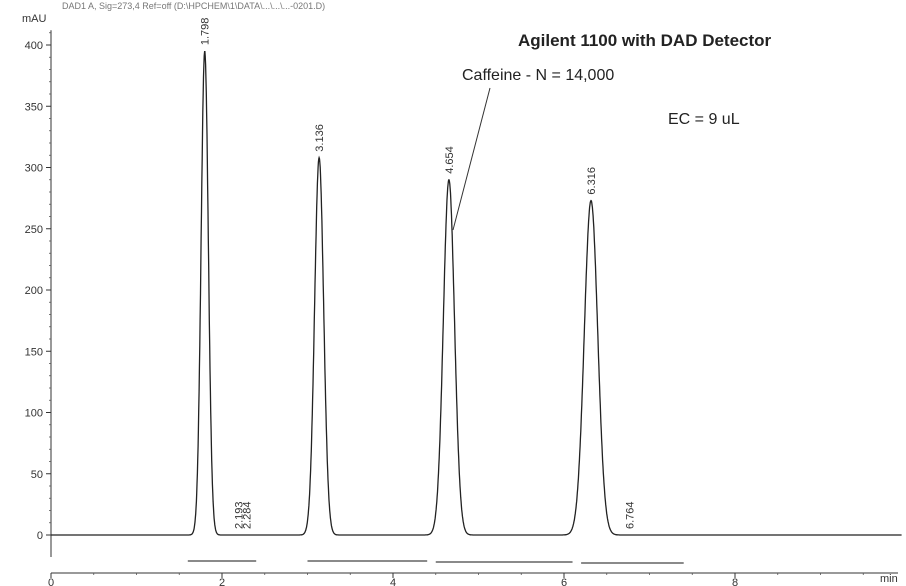 Image resolution: width=906 pixels, height=586 pixels. What do you see at coordinates (538, 75) in the screenshot?
I see `annotation-caffeine: Caffeine - N = 14,000` at bounding box center [538, 75].